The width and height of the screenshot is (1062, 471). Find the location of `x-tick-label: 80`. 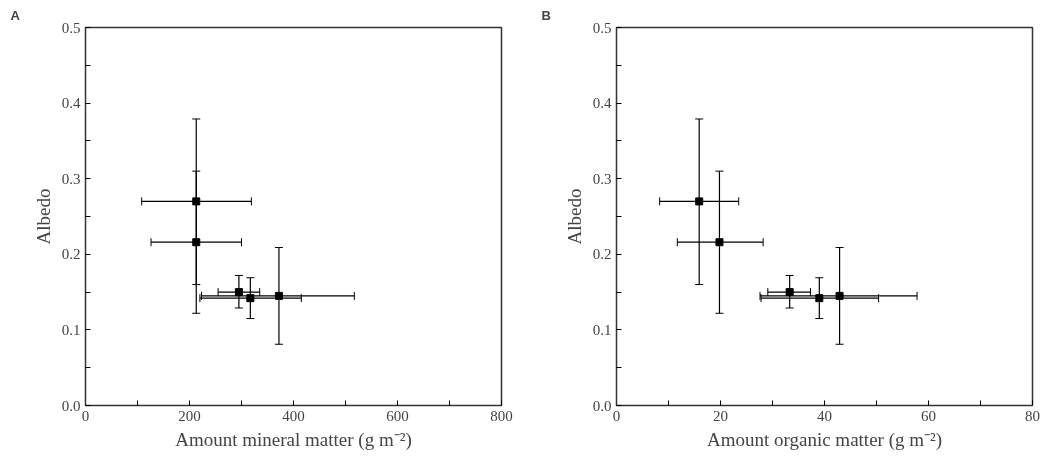

x-tick-label: 80 is located at coordinates (1032, 415).